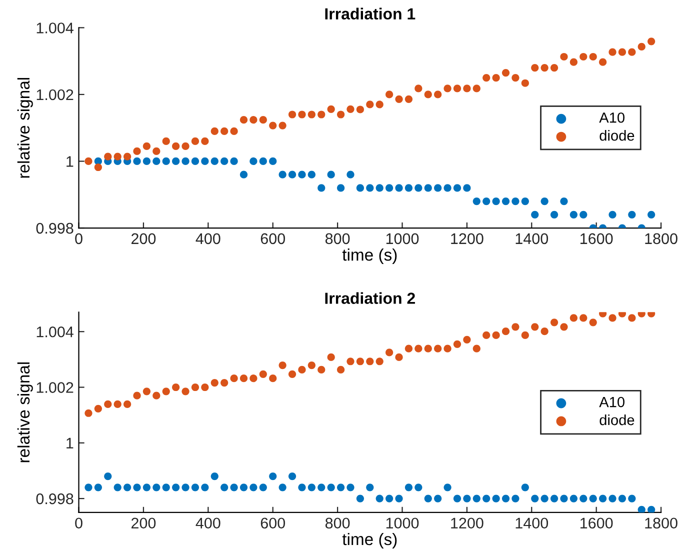  What do you see at coordinates (55, 228) in the screenshot?
I see `y-tick-label: 0.998` at bounding box center [55, 228].